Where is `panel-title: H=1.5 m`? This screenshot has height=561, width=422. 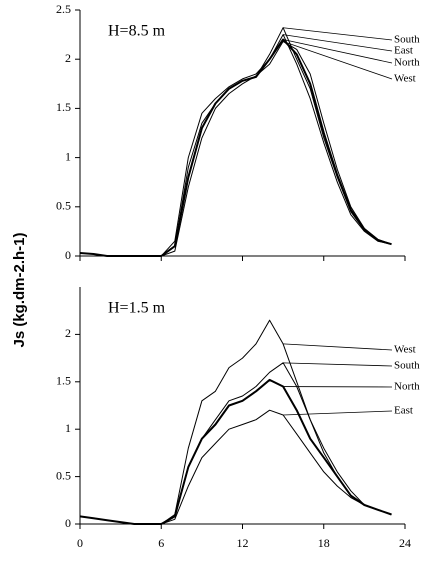 panel-title: H=1.5 m is located at coordinates (137, 308).